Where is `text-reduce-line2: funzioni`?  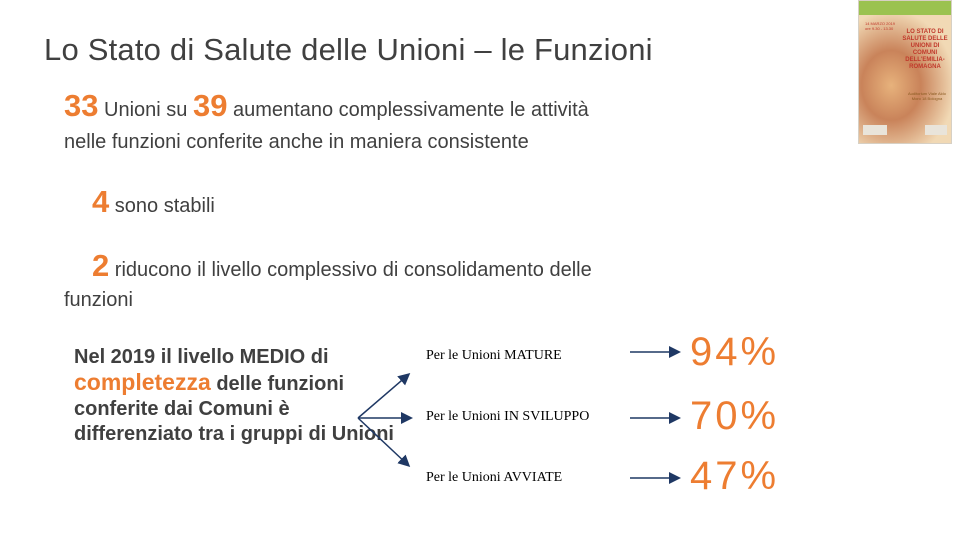
text-reduce-line2: funzioni is located at coordinates (98, 300).